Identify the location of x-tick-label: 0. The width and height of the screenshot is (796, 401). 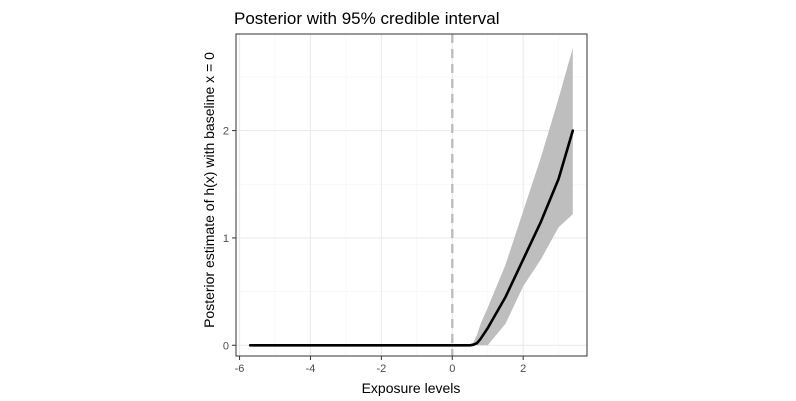
(452, 369).